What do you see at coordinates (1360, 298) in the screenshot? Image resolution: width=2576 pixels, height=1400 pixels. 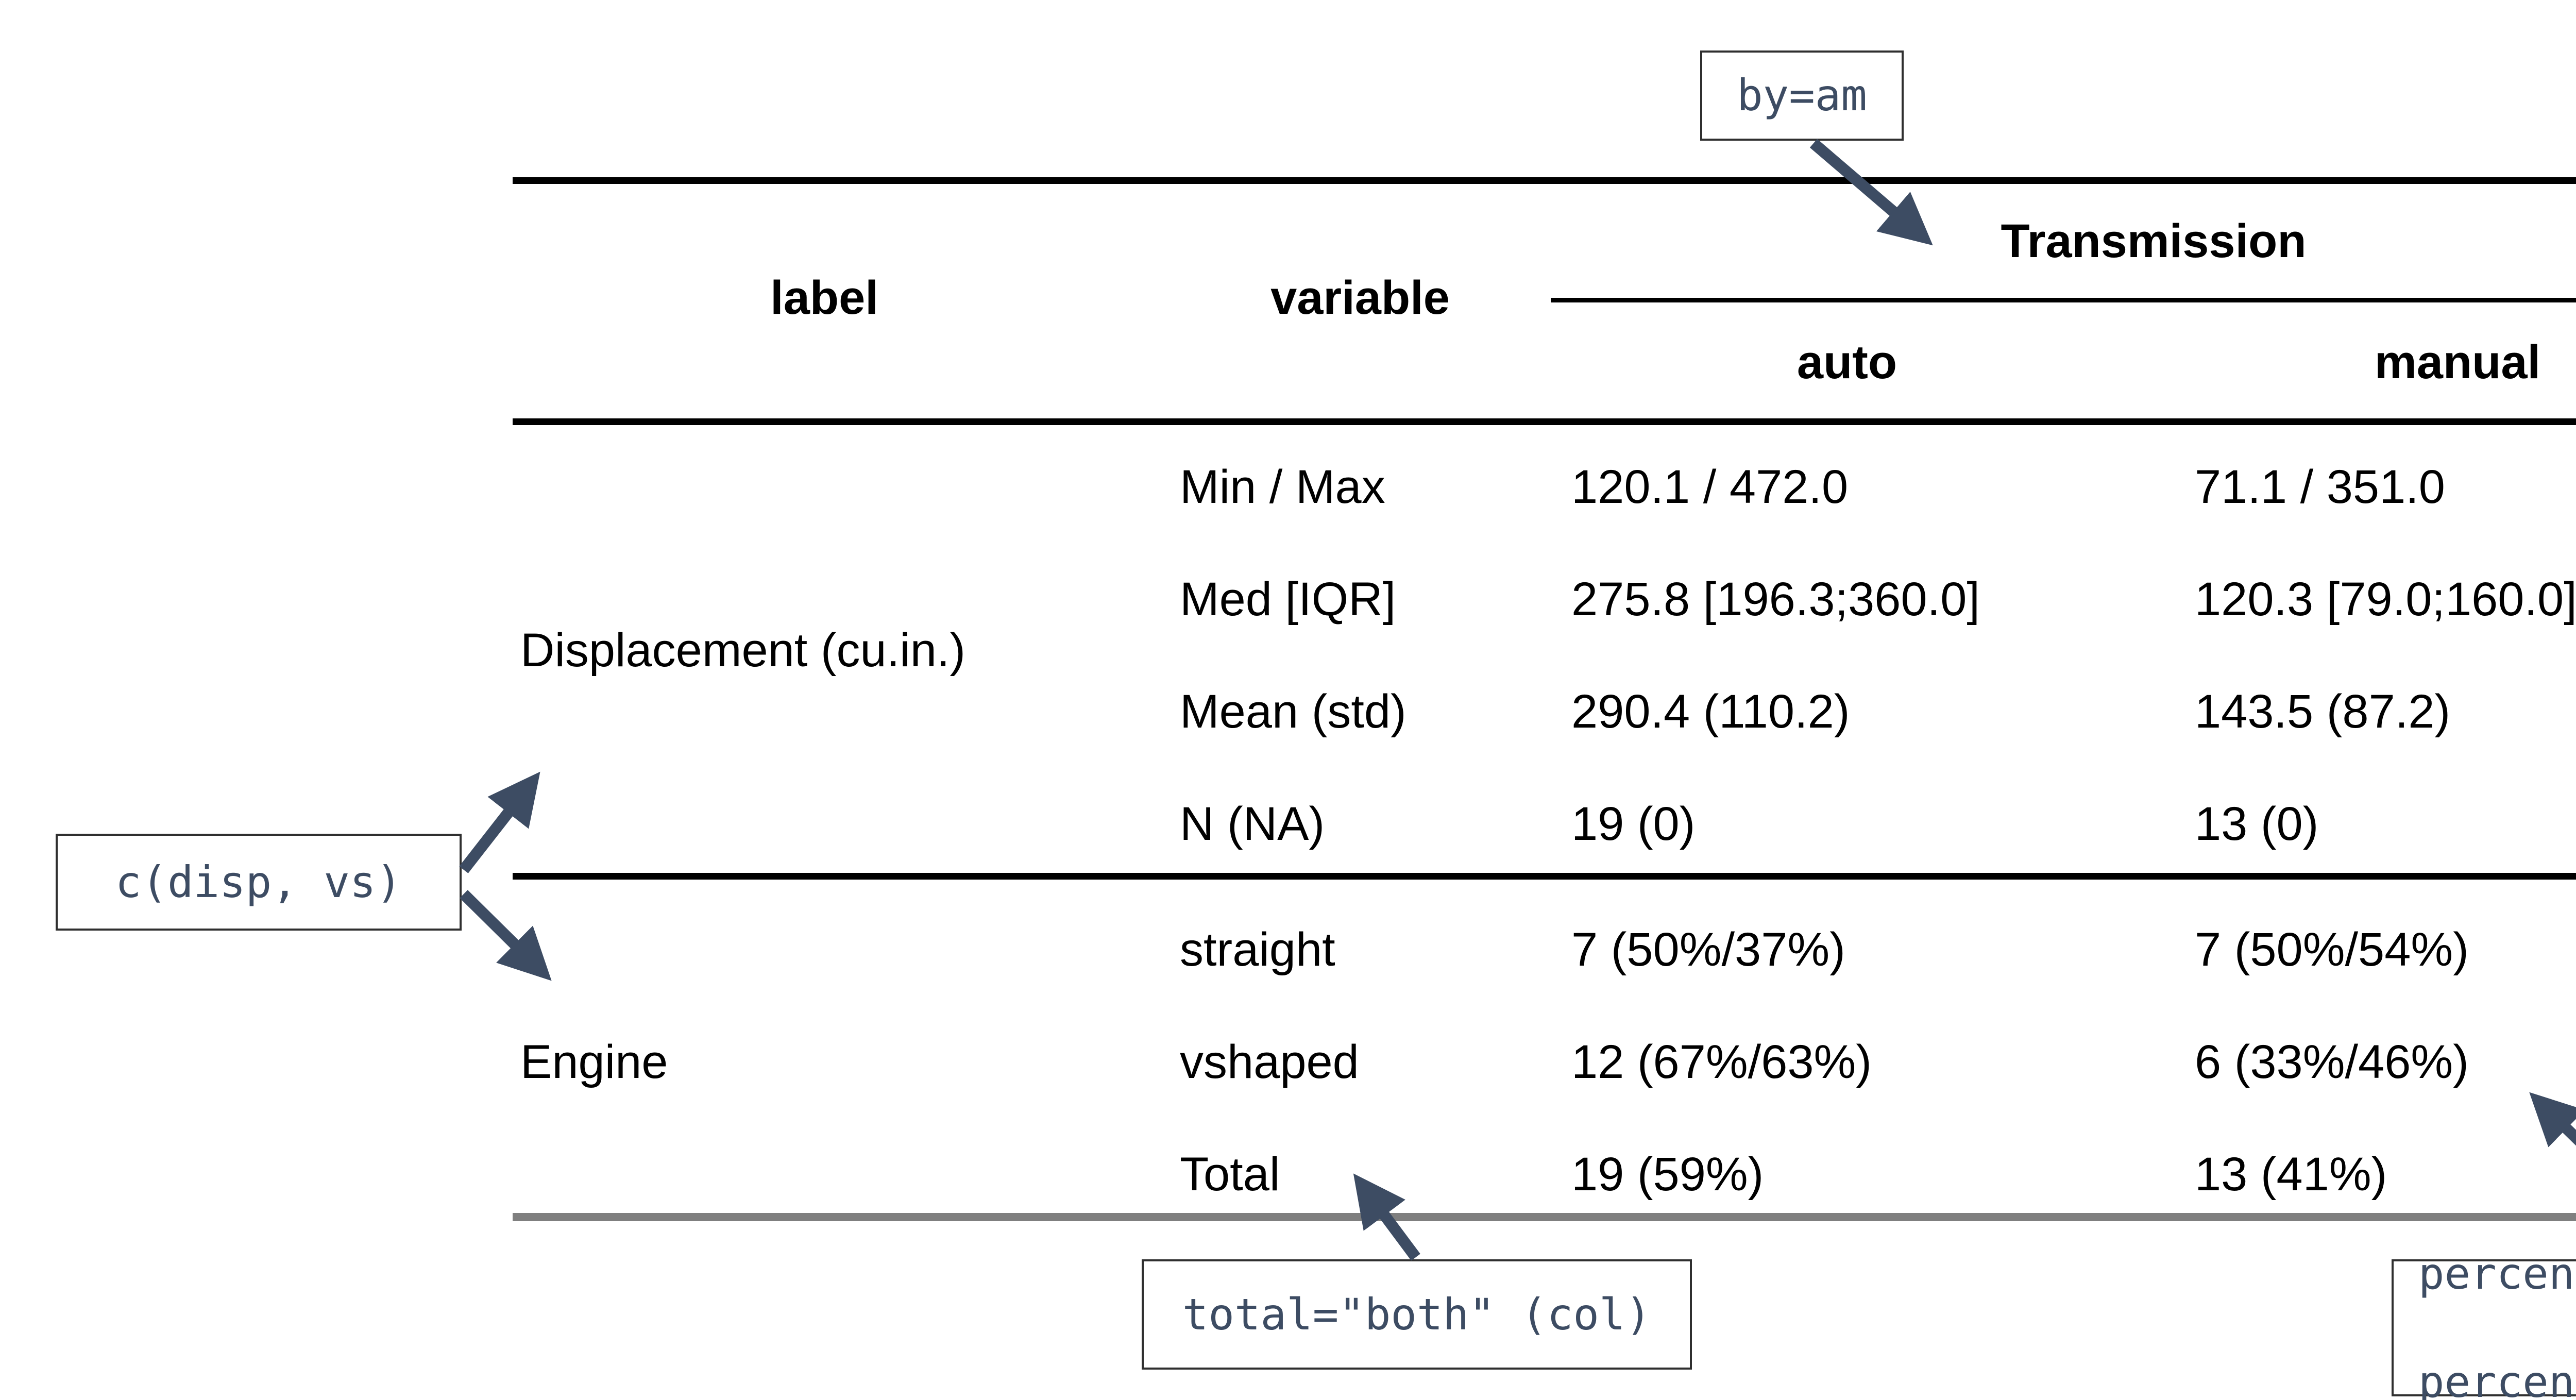 I see `column-header-variable: variable` at bounding box center [1360, 298].